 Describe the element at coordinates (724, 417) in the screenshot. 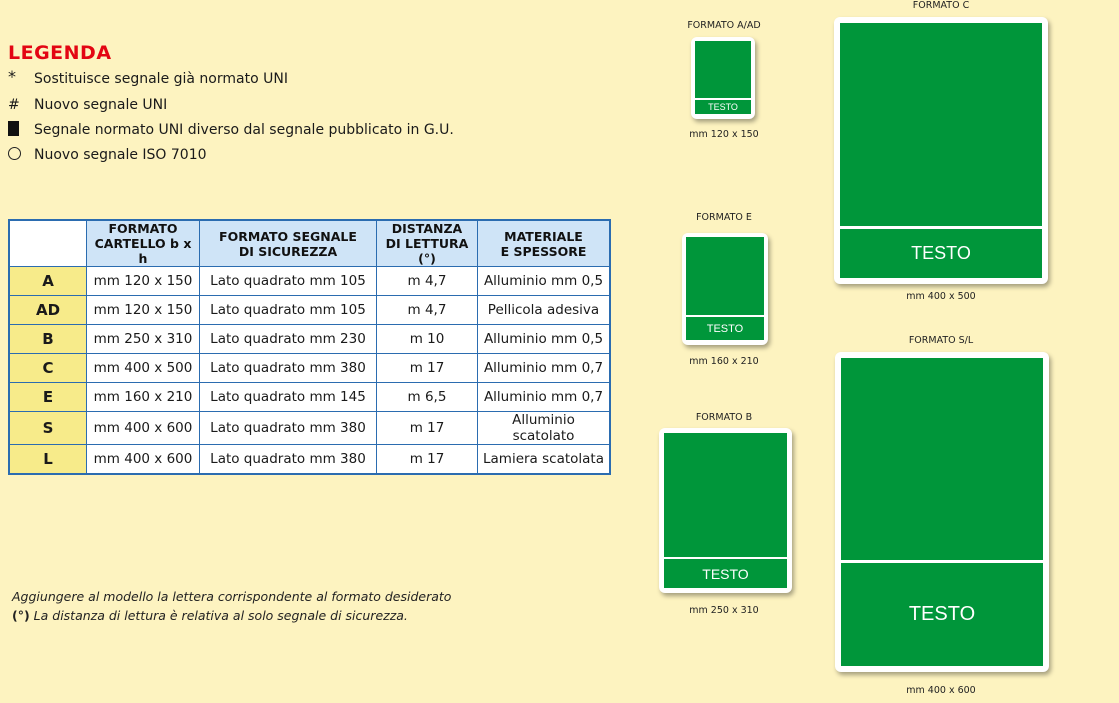

I see `format-title-b: FORMATO B` at that location.